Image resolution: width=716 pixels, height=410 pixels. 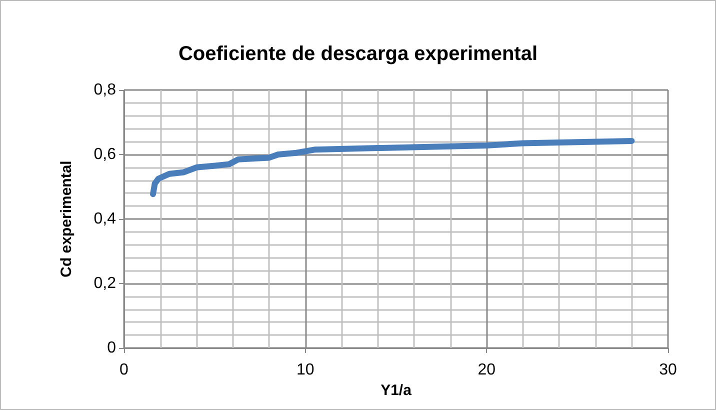 I want to click on y-tick-label: 0,2, so click(x=105, y=283).